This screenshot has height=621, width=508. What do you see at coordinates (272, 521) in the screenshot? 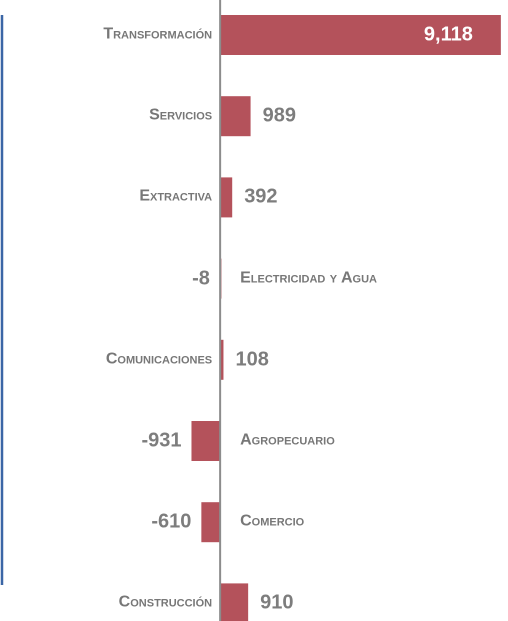
I see `category-label: Comercio` at bounding box center [272, 521].